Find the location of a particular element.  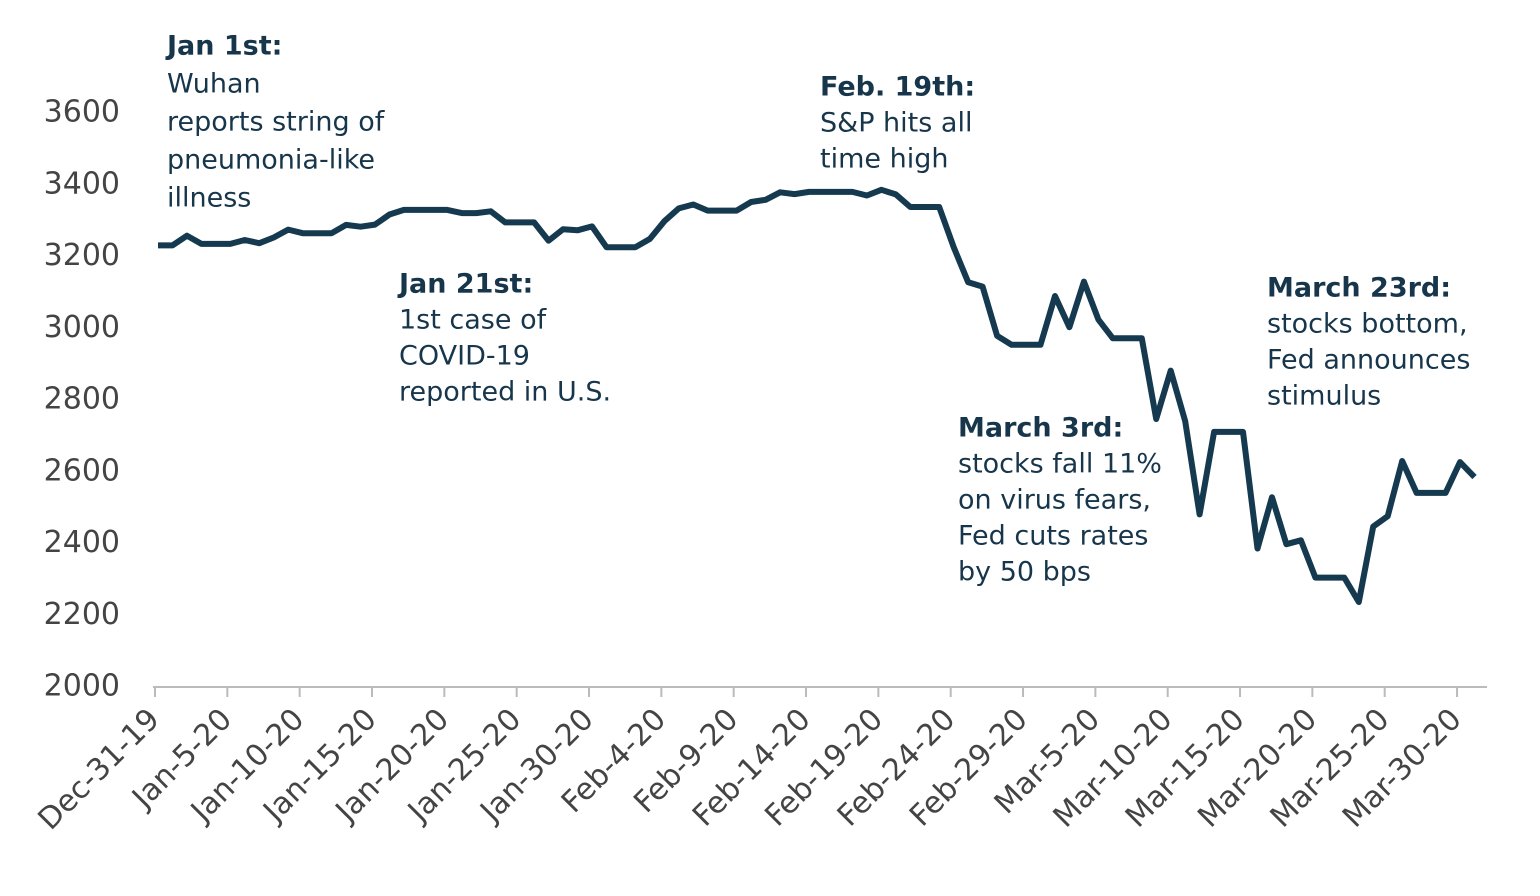

annotation-text: illness is located at coordinates (209, 198).